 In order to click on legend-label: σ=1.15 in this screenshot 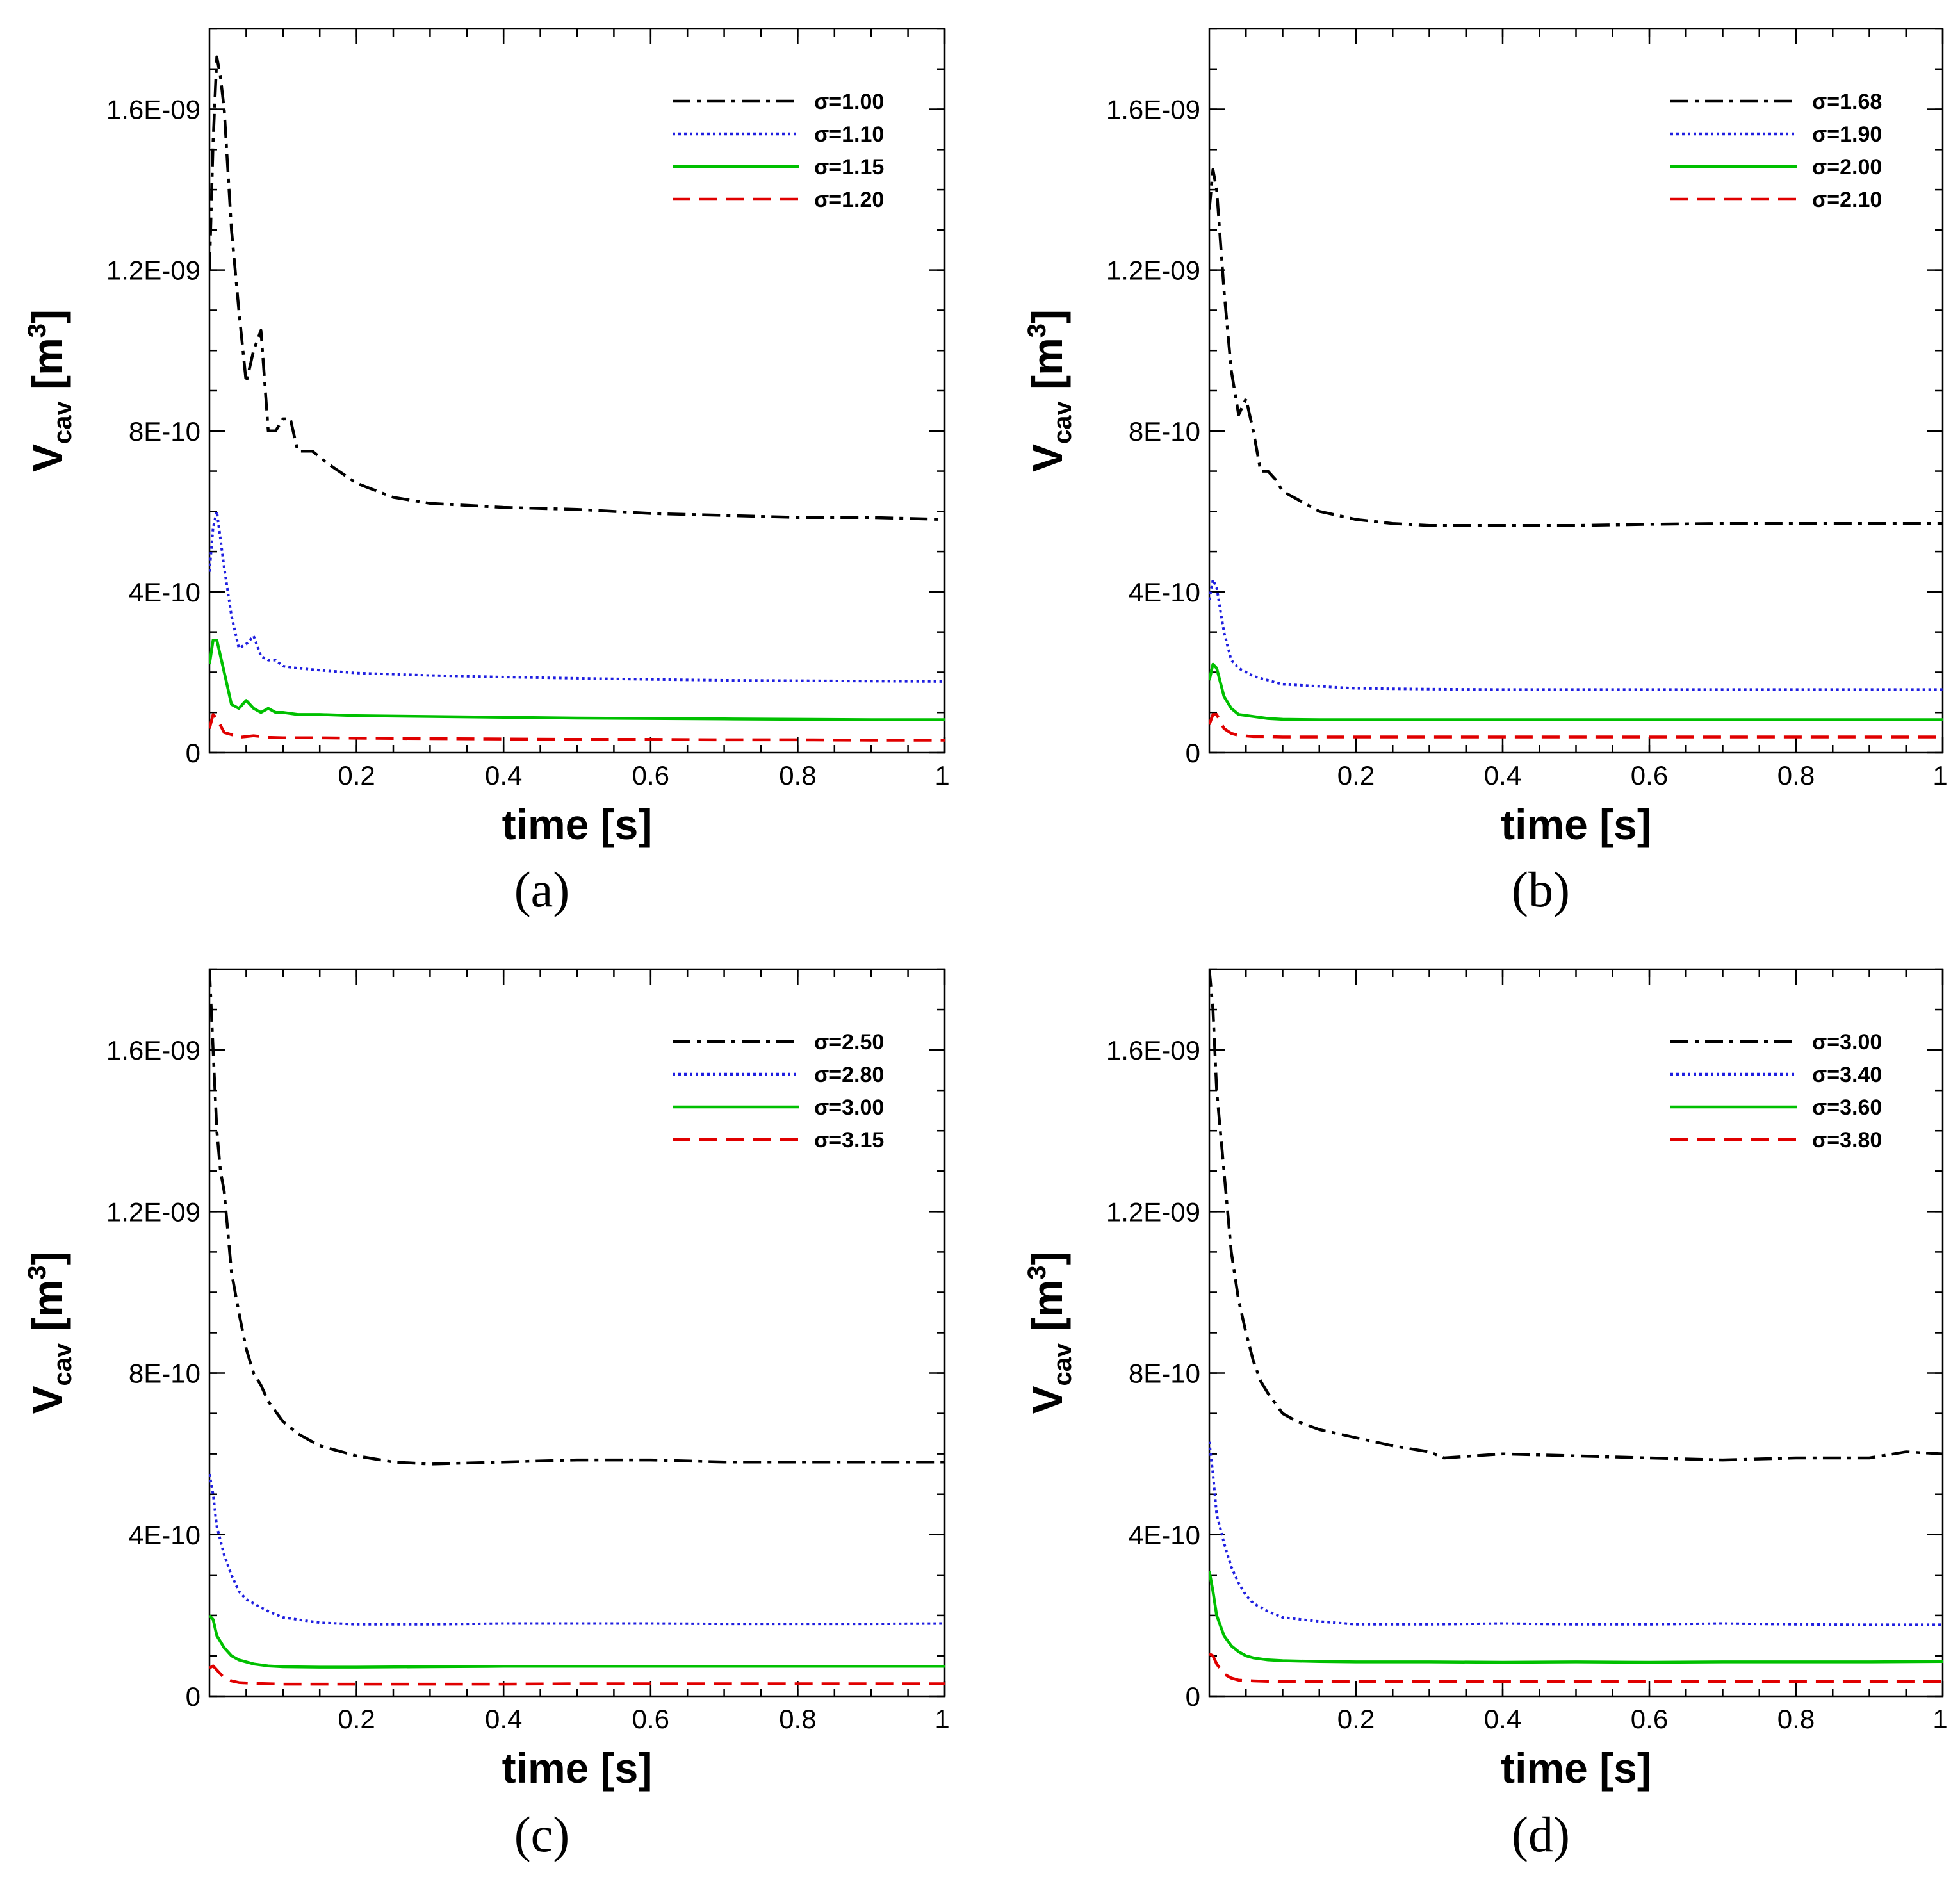, I will do `click(849, 167)`.